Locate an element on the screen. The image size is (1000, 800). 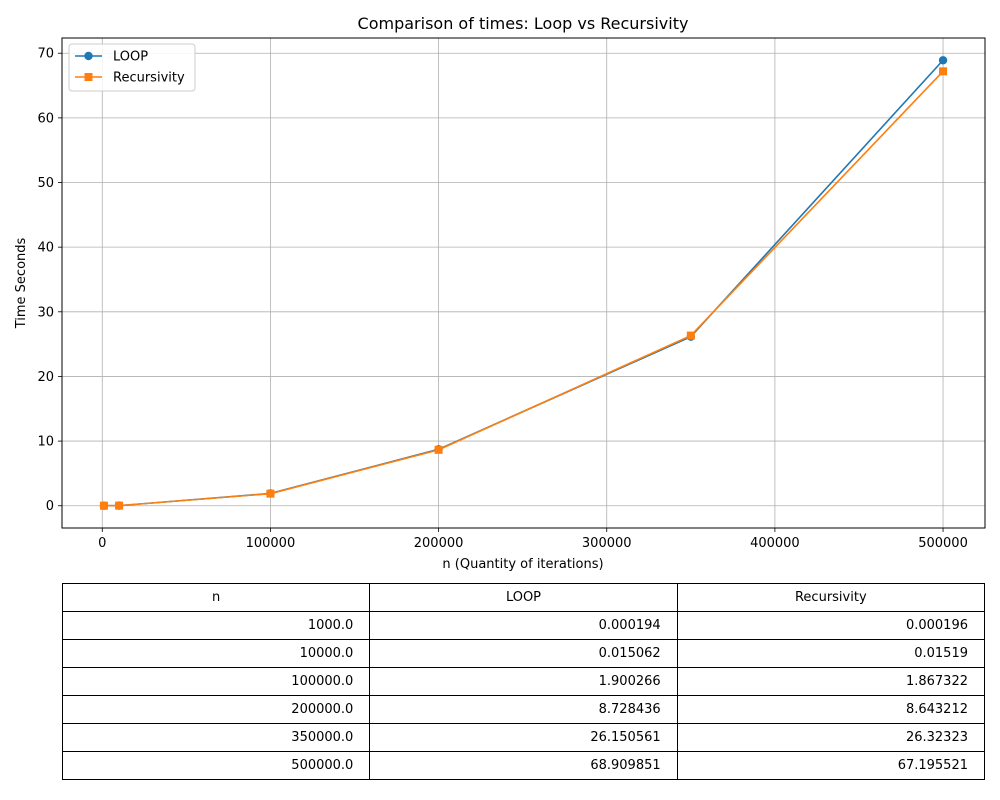
x-tick-label: 0 is located at coordinates (102, 543).